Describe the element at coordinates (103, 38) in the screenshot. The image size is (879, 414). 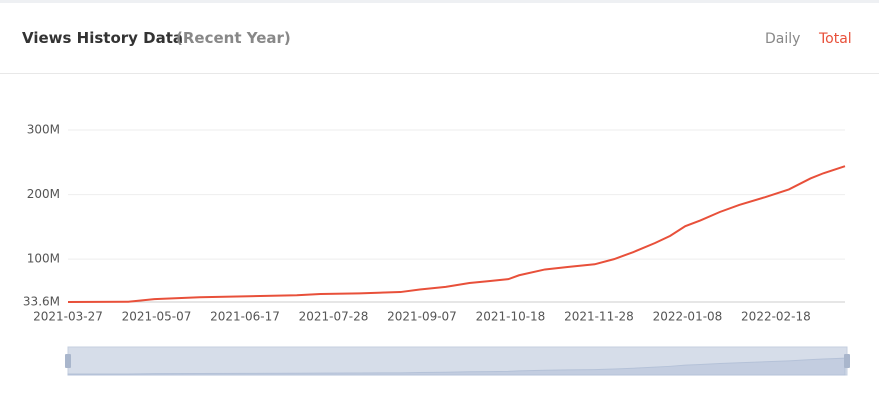
I see `panel-title: Views History Data` at that location.